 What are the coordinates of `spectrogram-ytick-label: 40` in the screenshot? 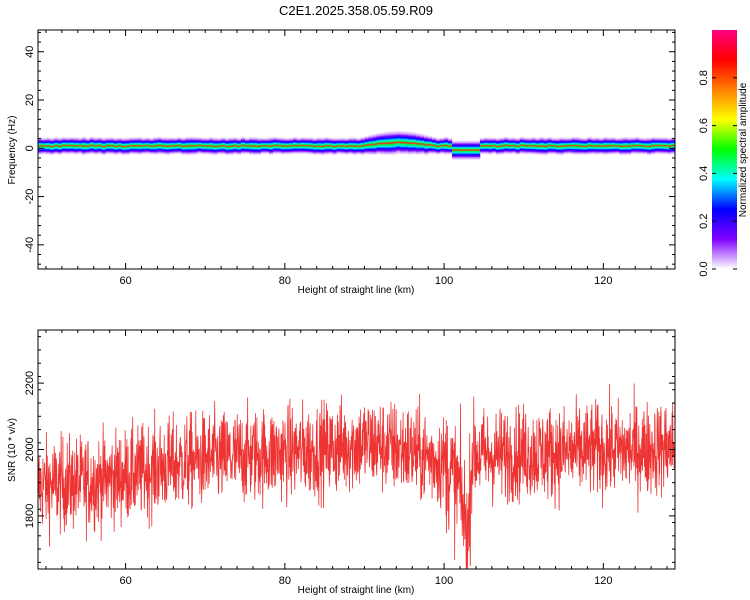 It's located at (30, 52).